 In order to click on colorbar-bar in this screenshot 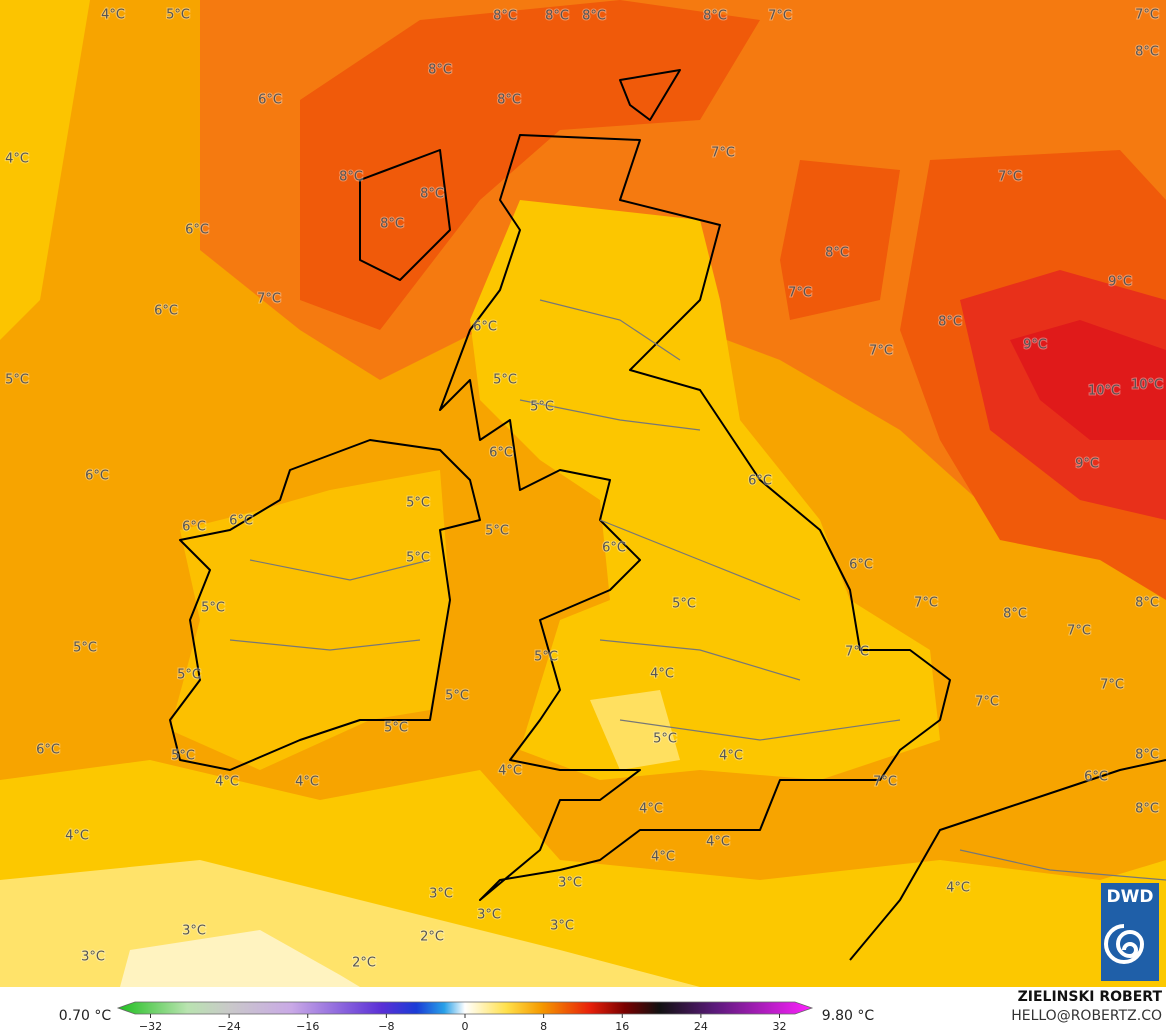, I will do `click(465, 1008)`.